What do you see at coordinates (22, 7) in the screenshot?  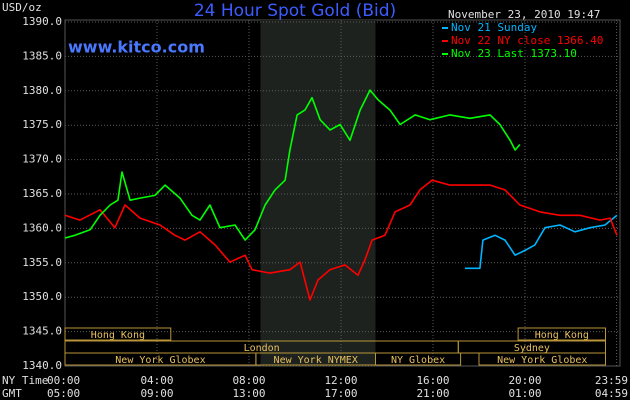 I see `y-axis-label: USD/oz` at bounding box center [22, 7].